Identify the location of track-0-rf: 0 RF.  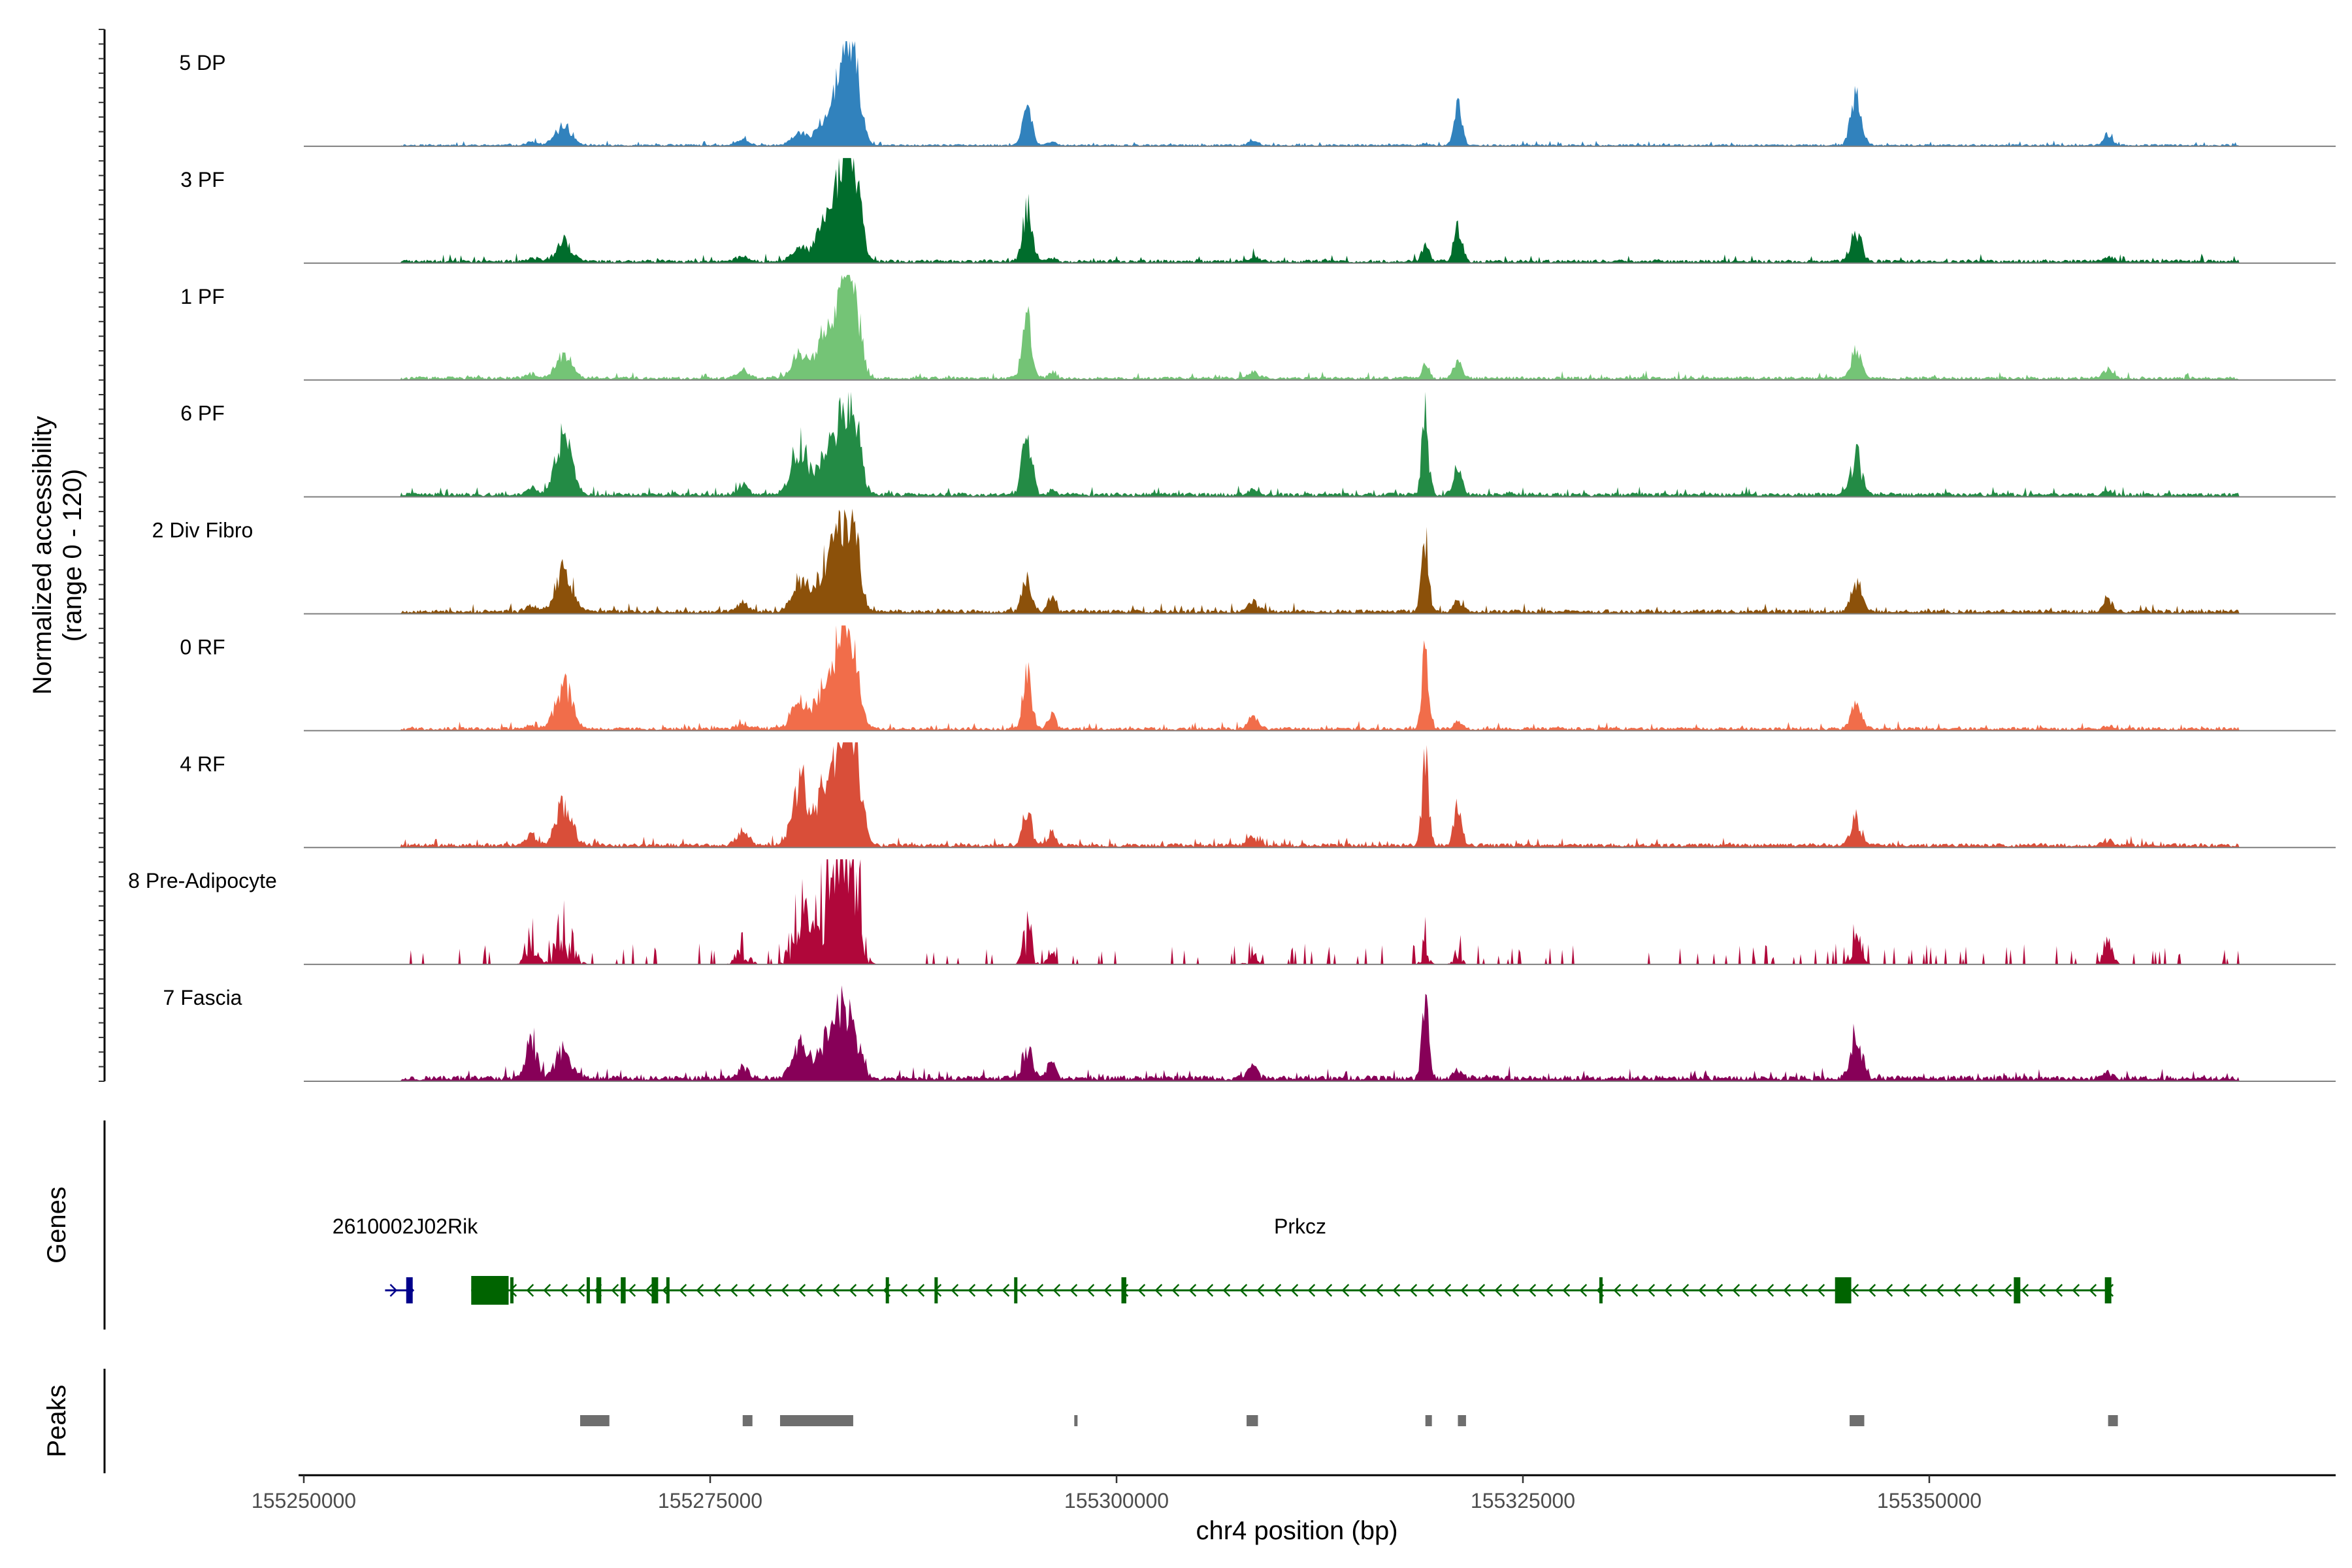
(1258, 678).